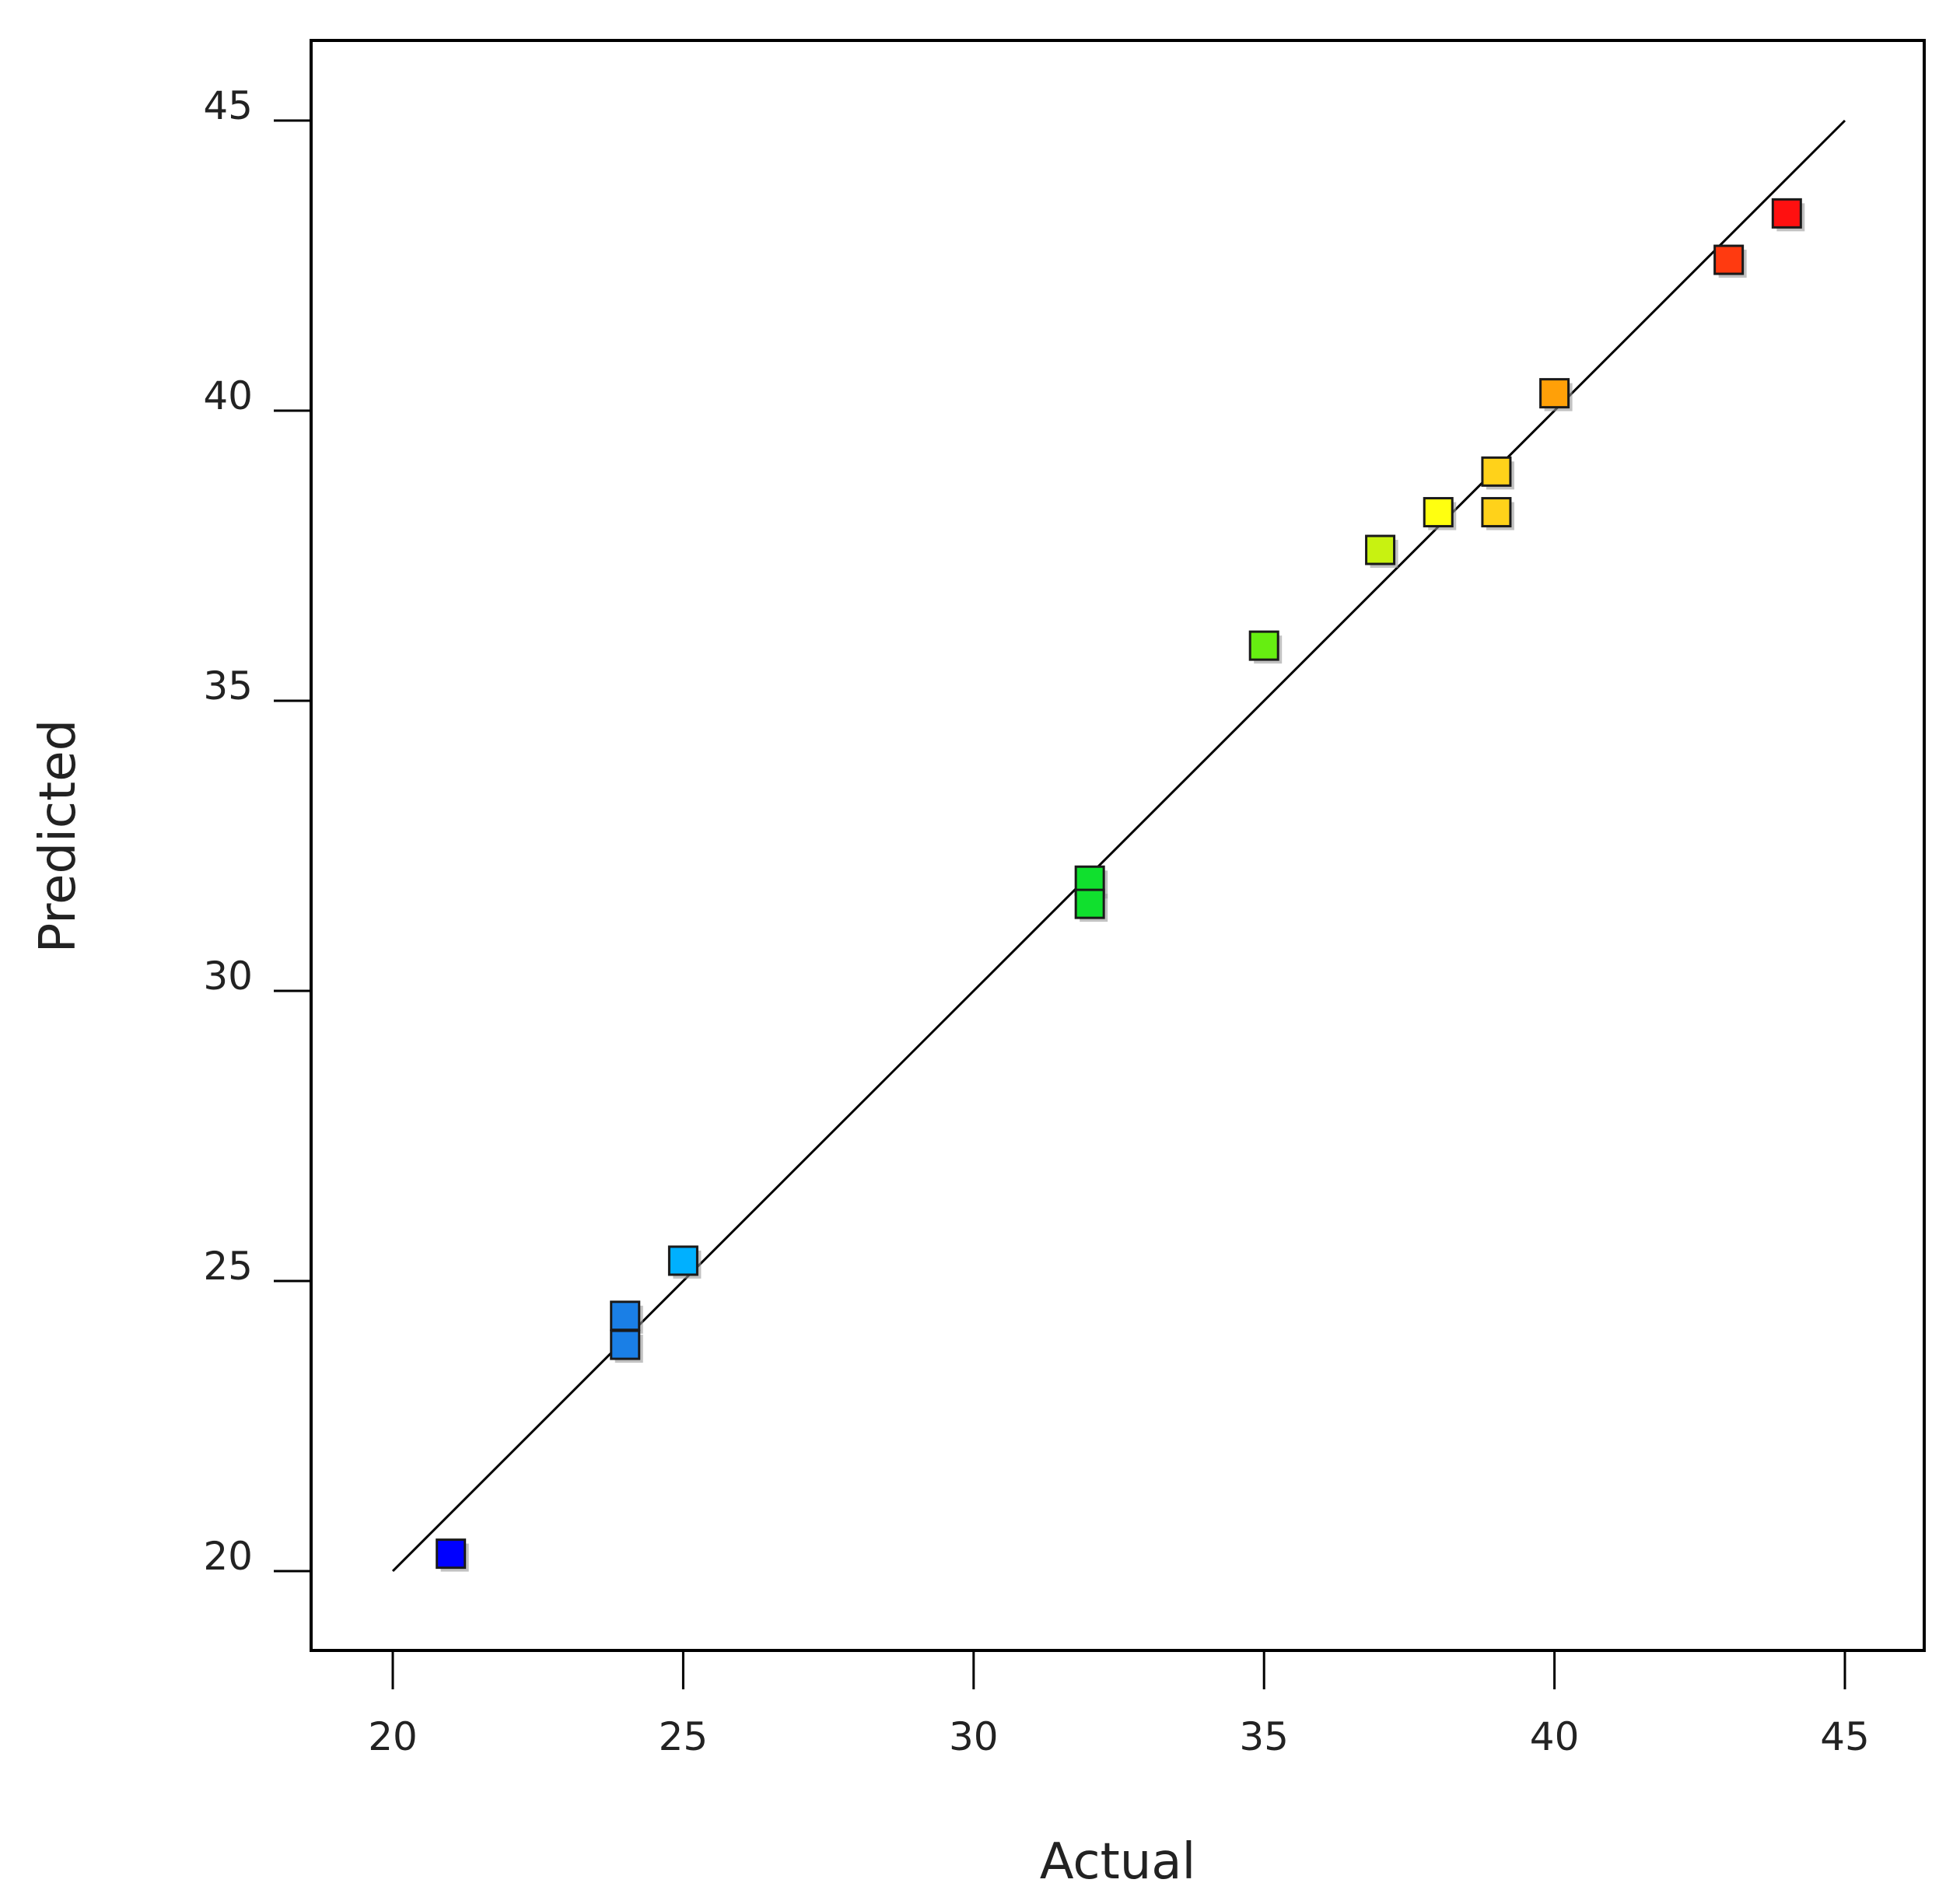 The height and width of the screenshot is (1897, 1960). Describe the element at coordinates (393, 1737) in the screenshot. I see `x-tick-label: 20` at that location.